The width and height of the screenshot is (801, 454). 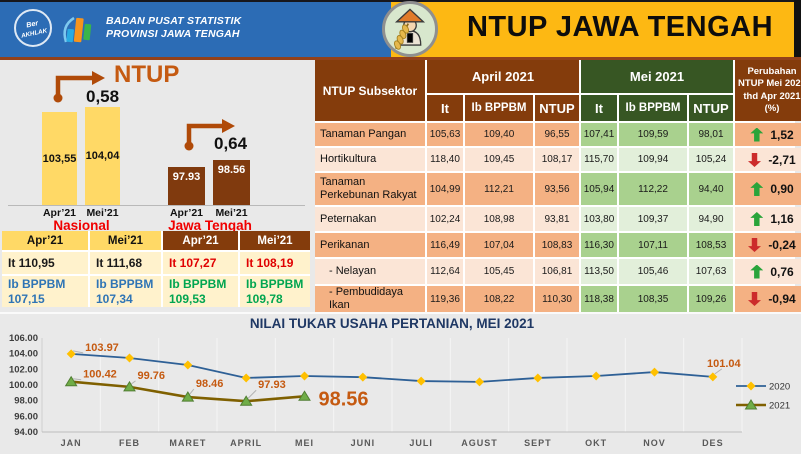 I want to click on change-cell: -0,94, so click(x=768, y=299).